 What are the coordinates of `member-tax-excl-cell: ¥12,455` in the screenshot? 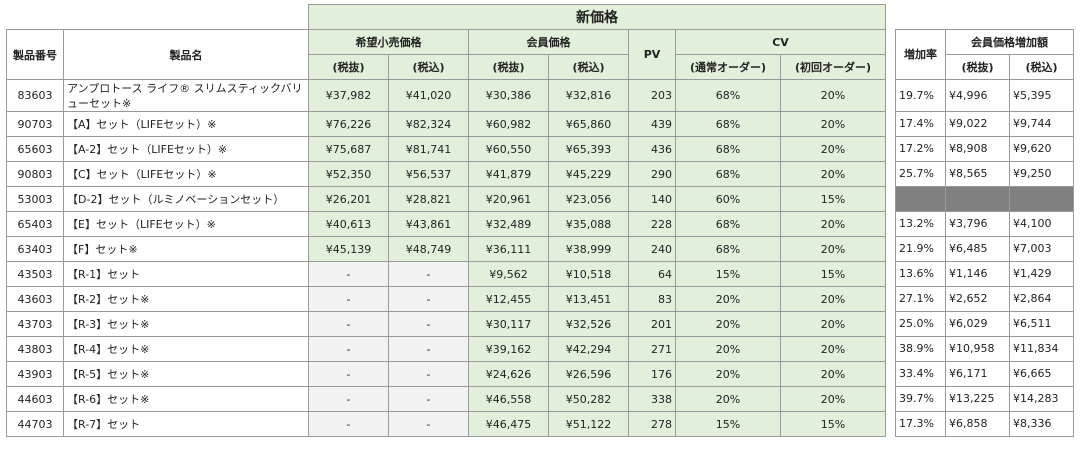 It's located at (508, 299).